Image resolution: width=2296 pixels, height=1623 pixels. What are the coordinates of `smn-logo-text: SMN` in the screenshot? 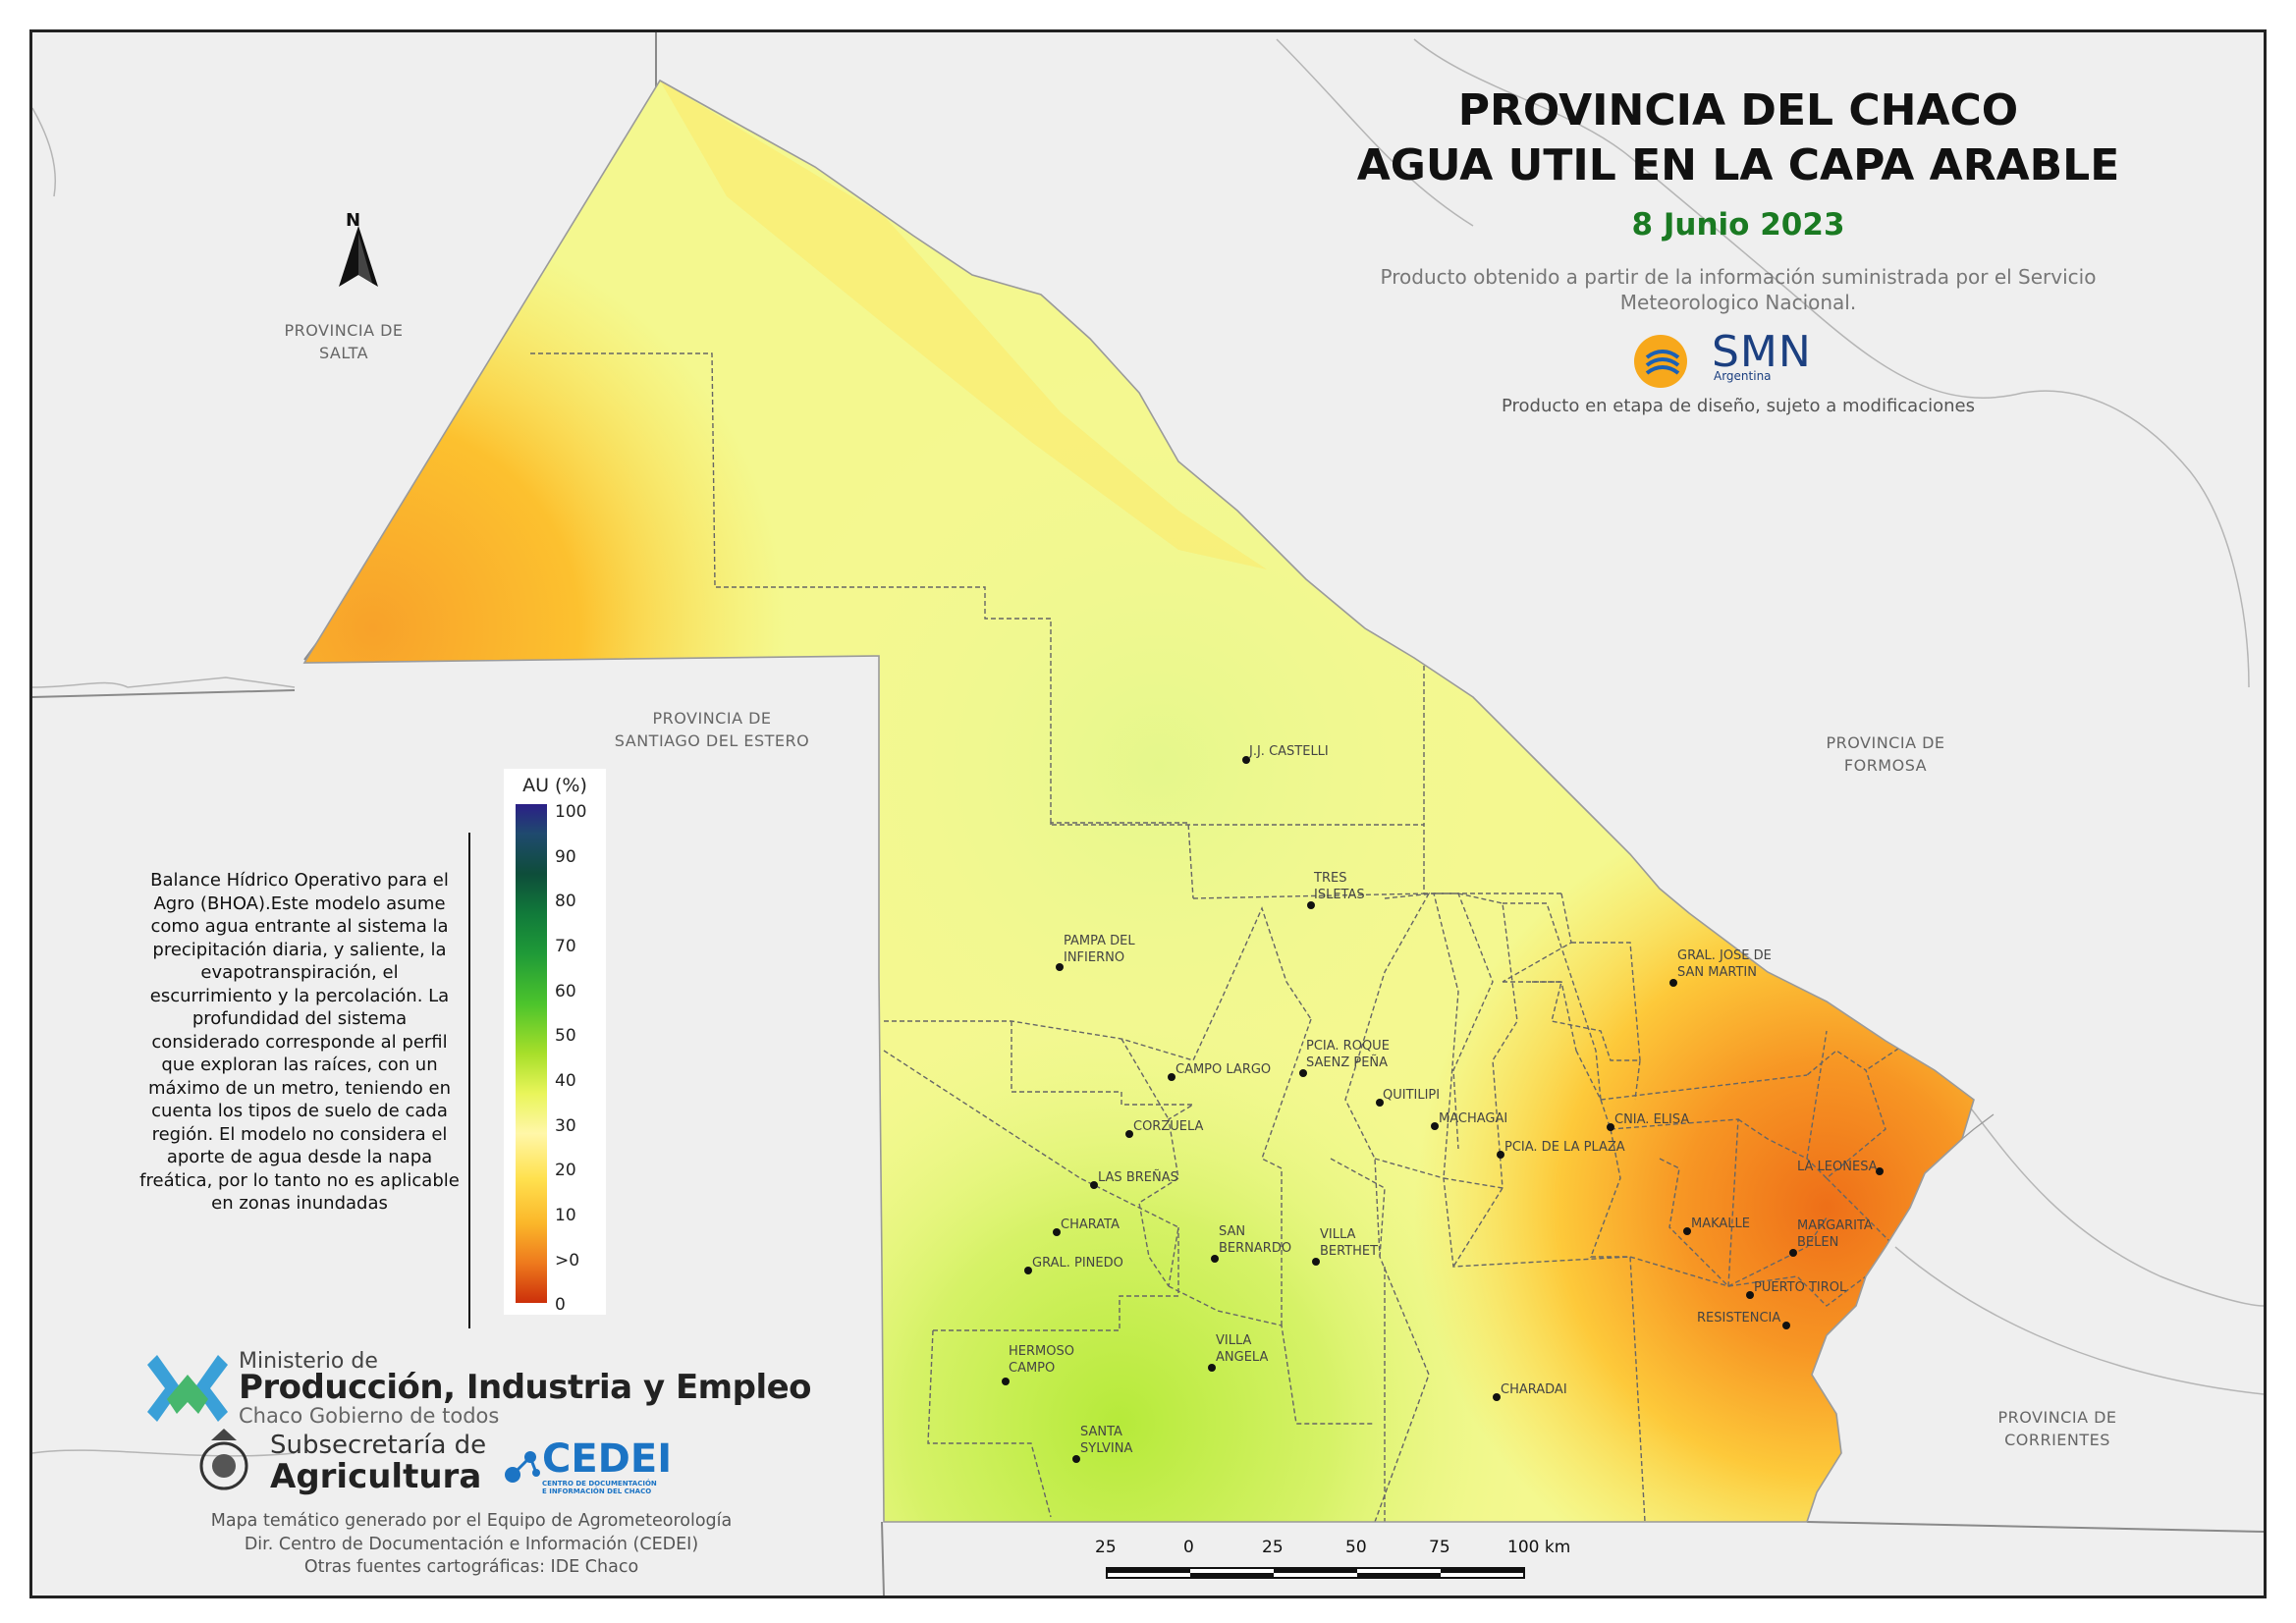 It's located at (1762, 352).